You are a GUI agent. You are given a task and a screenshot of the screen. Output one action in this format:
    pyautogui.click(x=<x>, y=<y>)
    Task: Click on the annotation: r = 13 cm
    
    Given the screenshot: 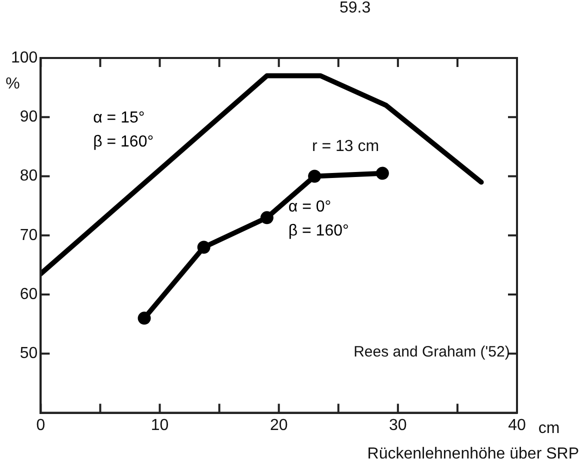 What is the action you would take?
    pyautogui.click(x=346, y=147)
    